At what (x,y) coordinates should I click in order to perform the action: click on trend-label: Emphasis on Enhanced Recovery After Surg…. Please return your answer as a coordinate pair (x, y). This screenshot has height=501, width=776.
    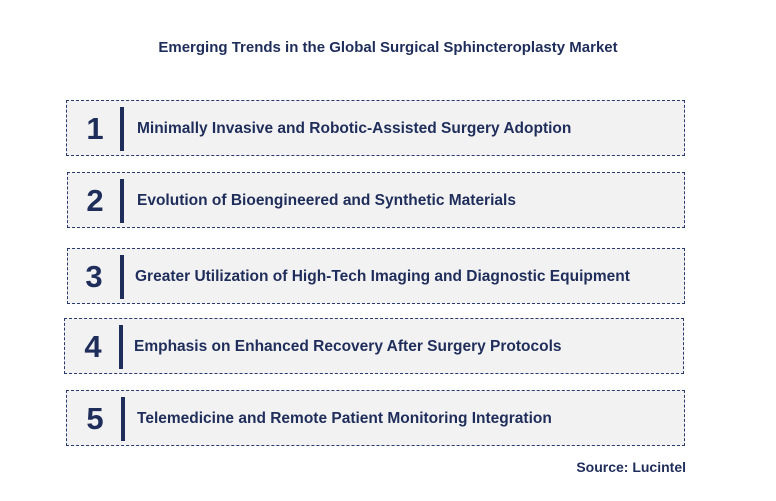
    Looking at the image, I should click on (348, 346).